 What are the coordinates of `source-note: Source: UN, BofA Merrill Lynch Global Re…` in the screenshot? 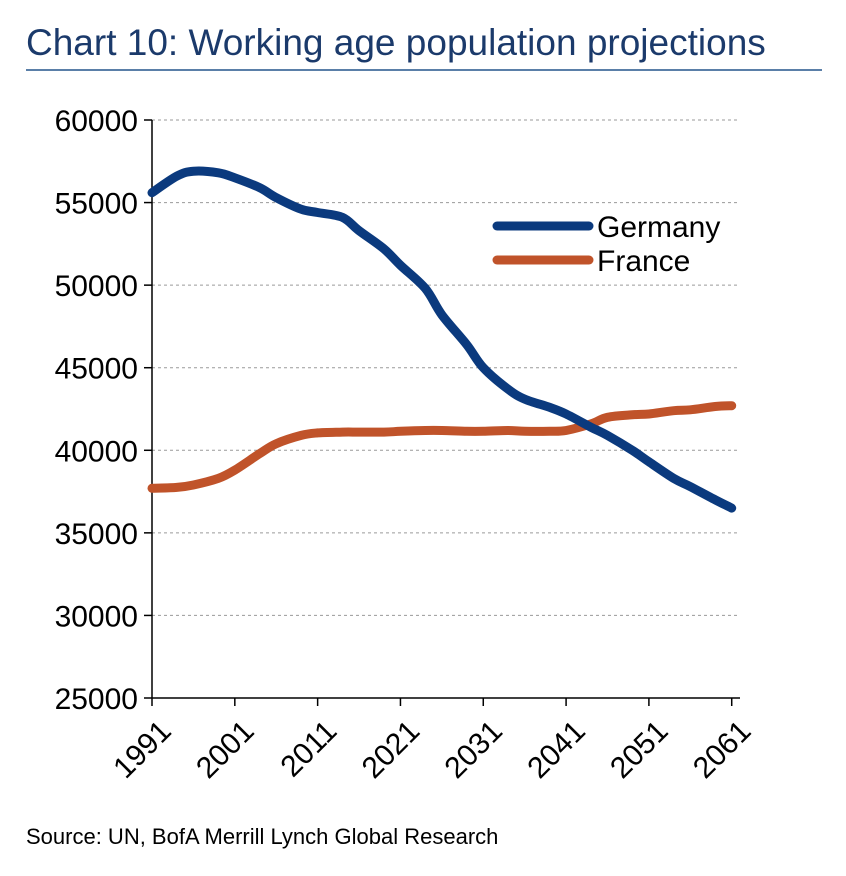 It's located at (262, 836).